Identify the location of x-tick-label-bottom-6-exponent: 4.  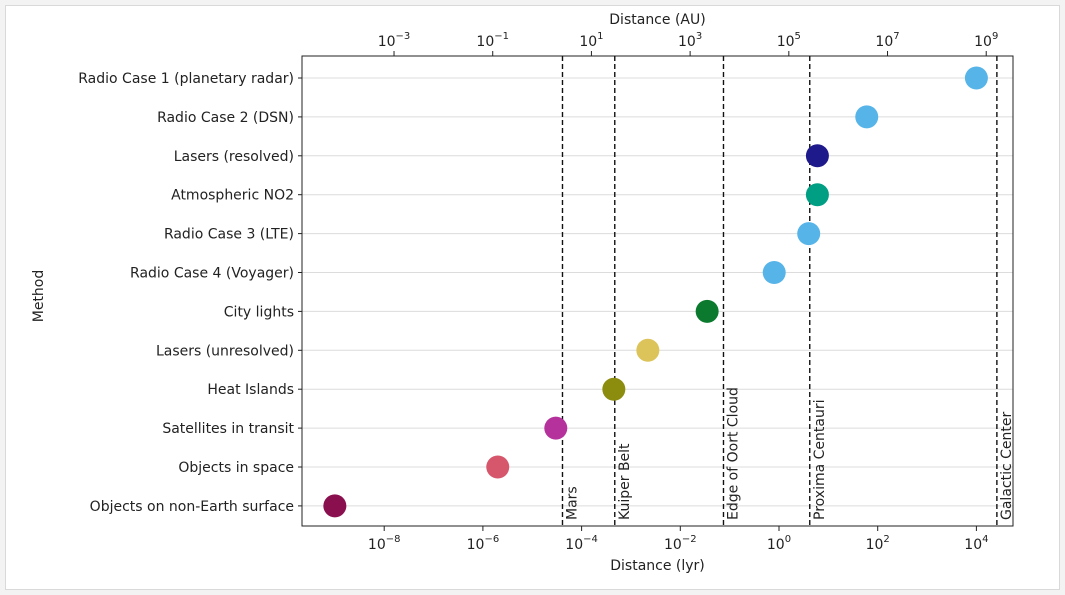
(985, 539).